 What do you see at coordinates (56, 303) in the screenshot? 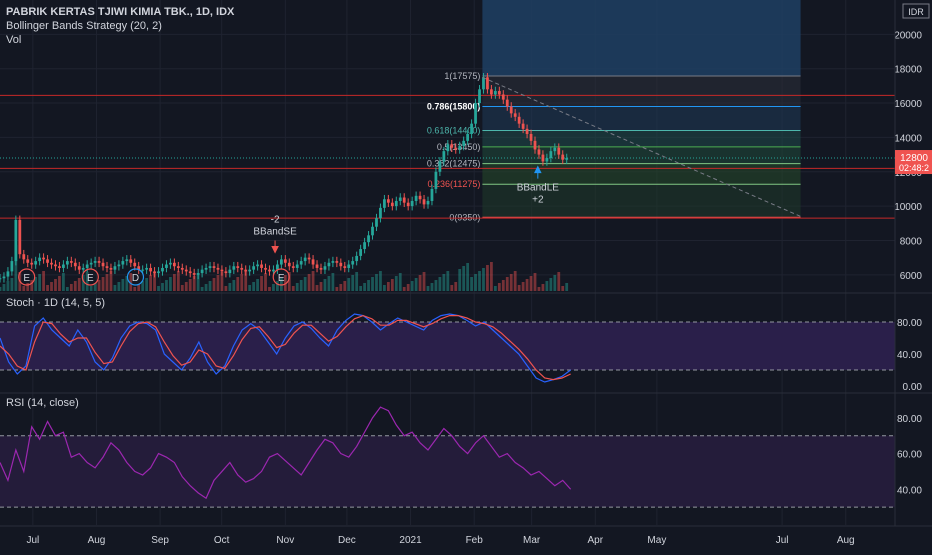
I see `stoch-title: Stoch · 1D (14, 5, 5)` at bounding box center [56, 303].